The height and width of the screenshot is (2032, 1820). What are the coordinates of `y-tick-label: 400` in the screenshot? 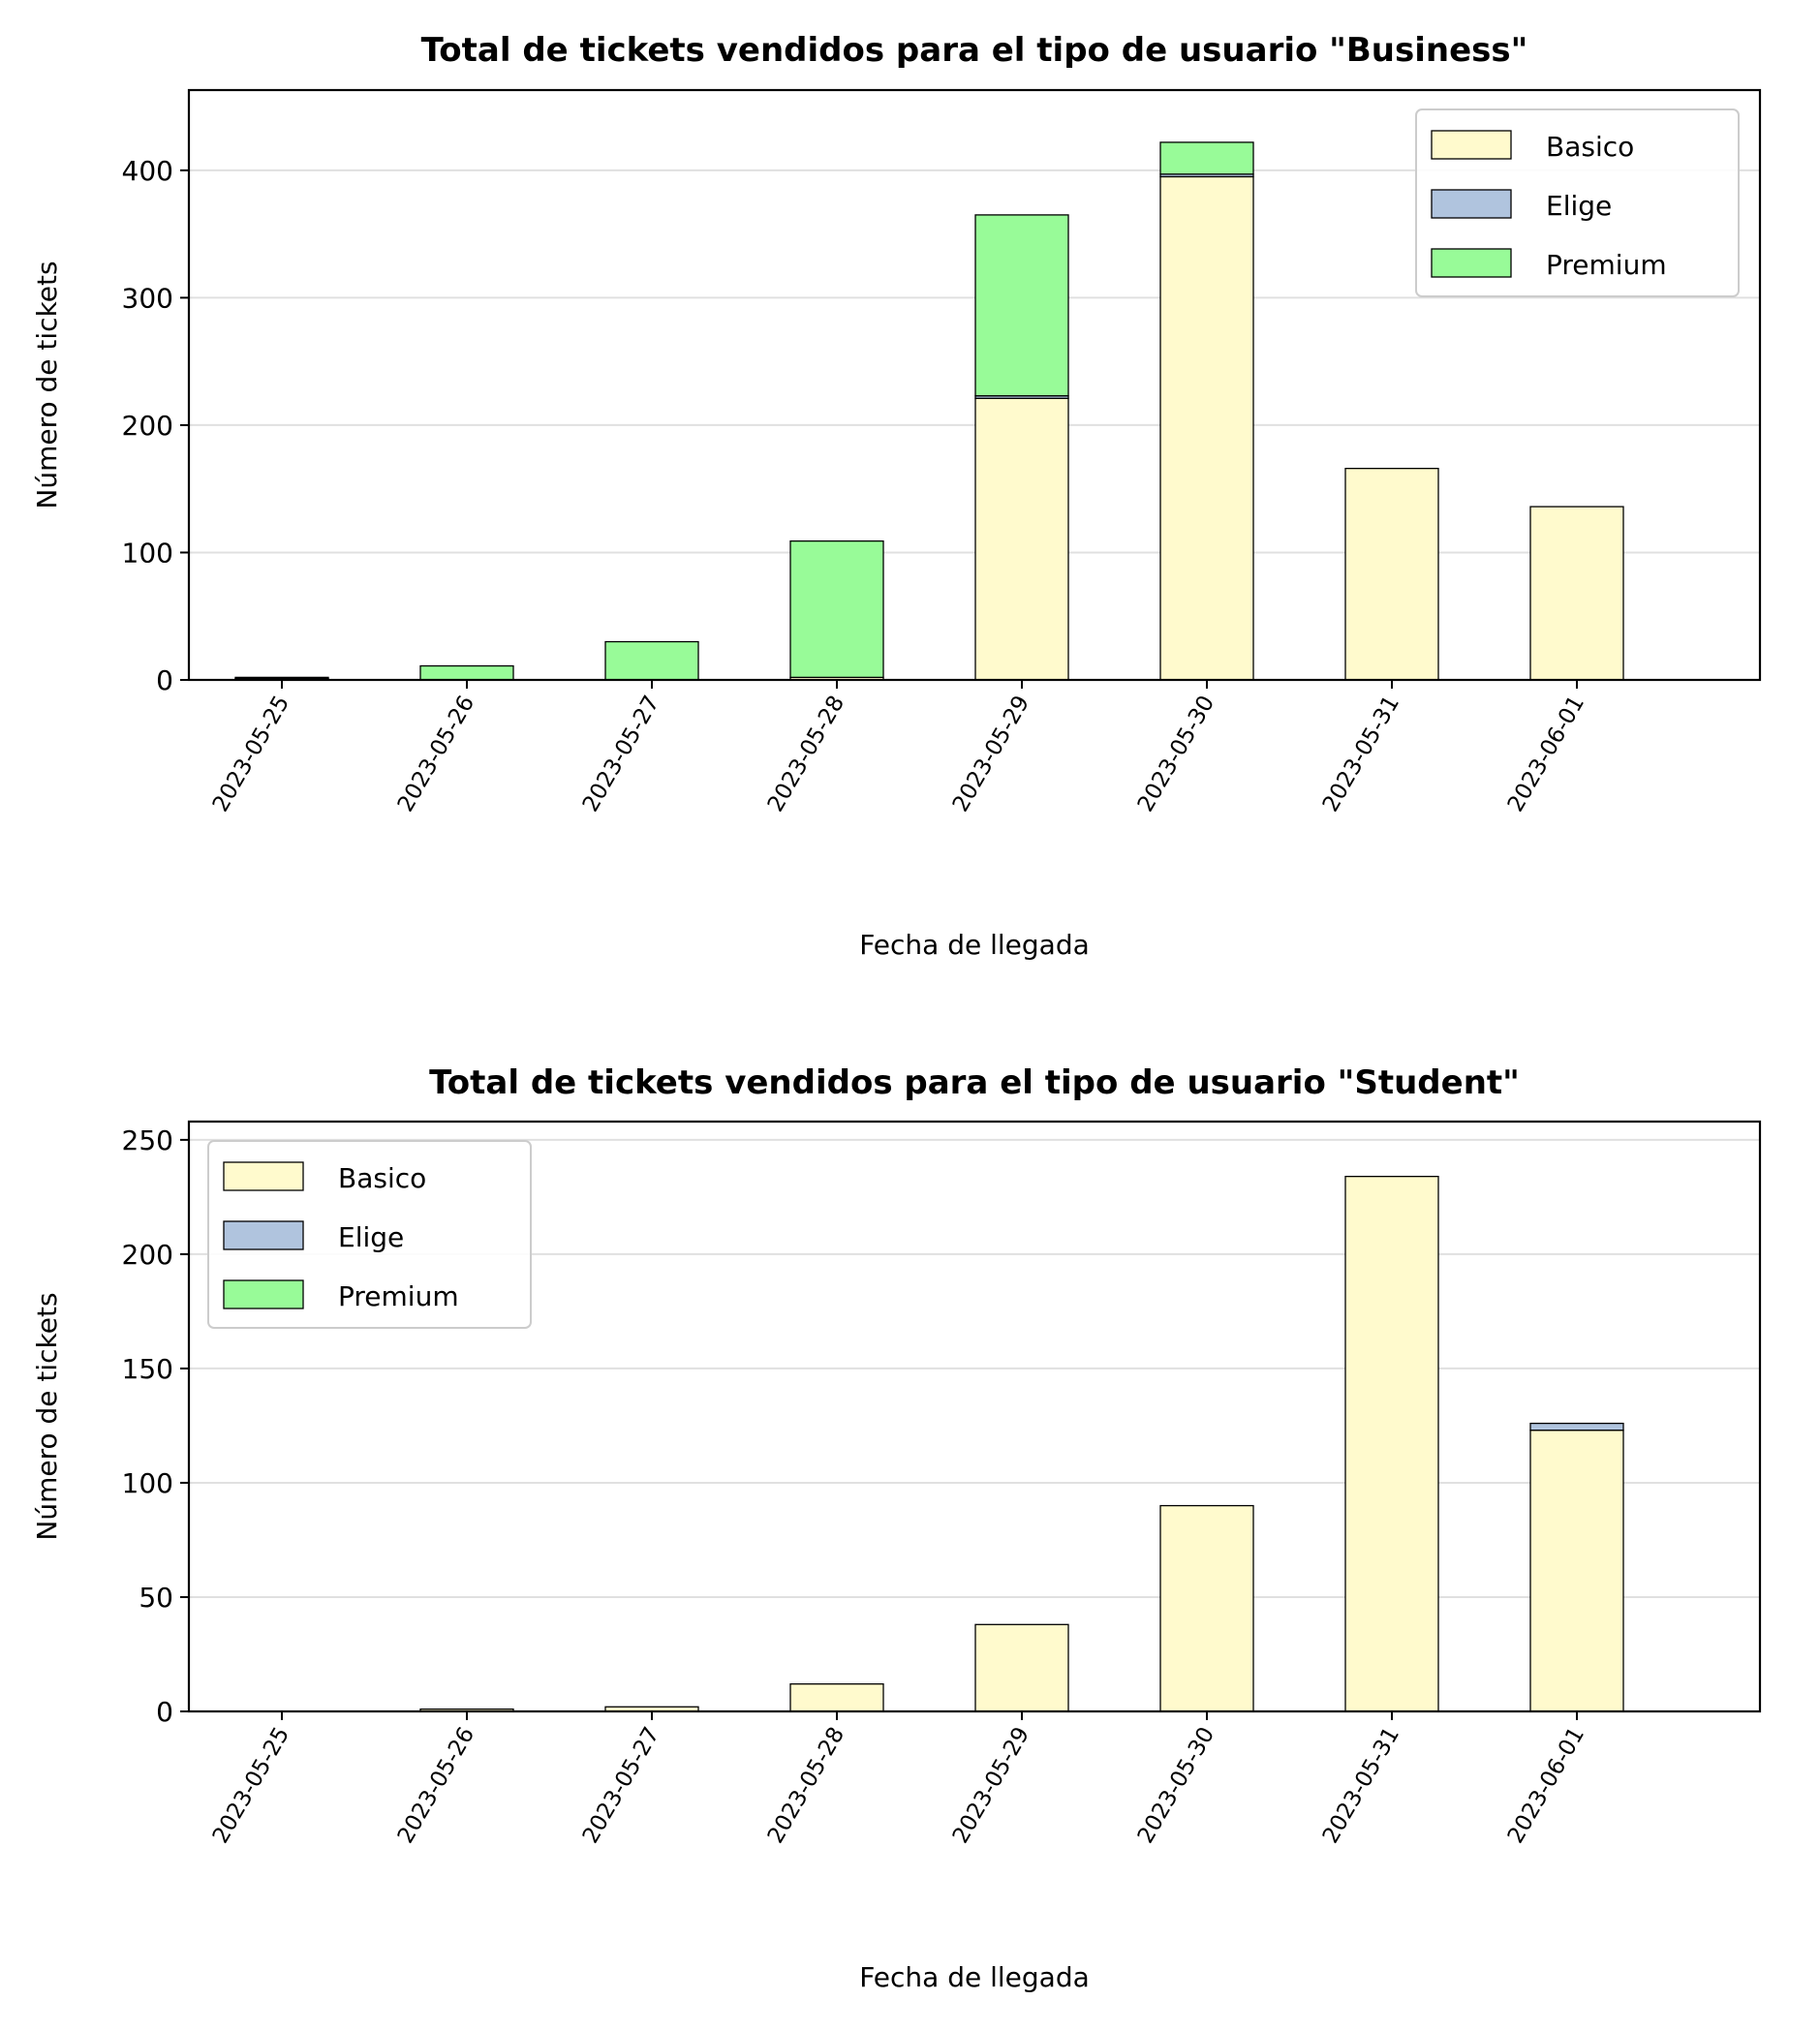 It's located at (148, 171).